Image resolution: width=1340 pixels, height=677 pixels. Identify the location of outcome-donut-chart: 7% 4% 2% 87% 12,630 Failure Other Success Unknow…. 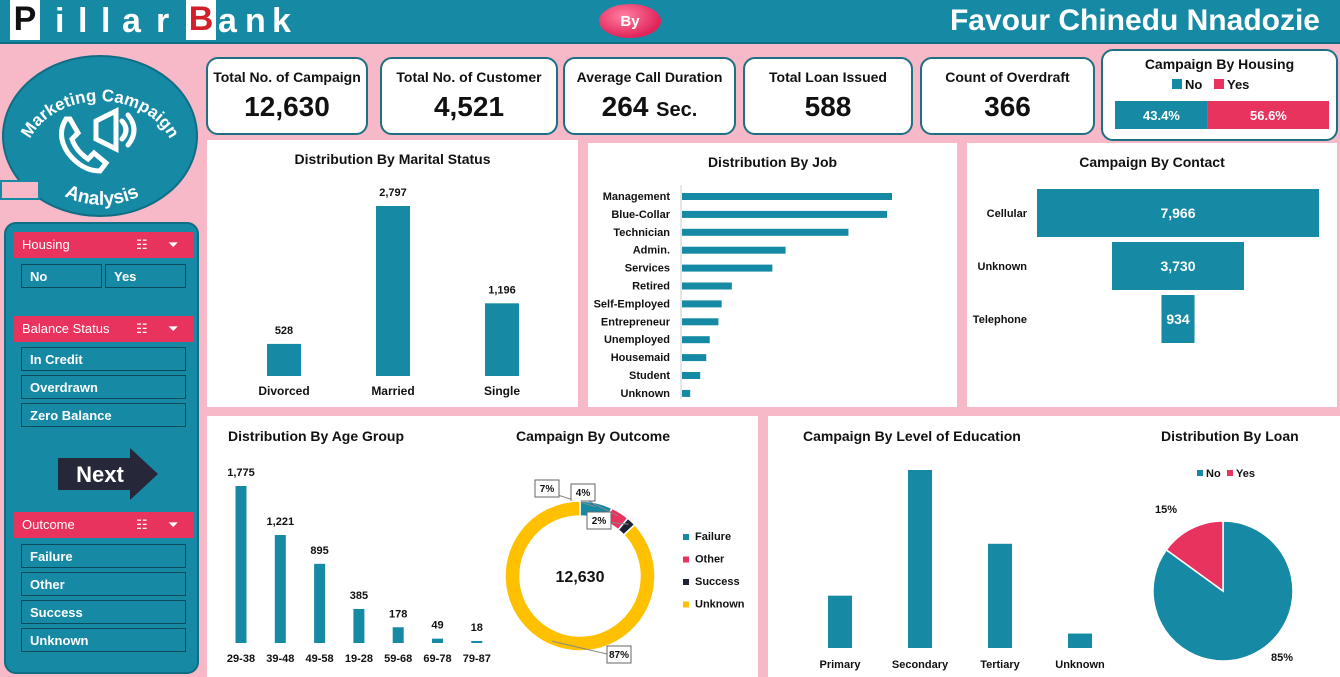
(624, 571).